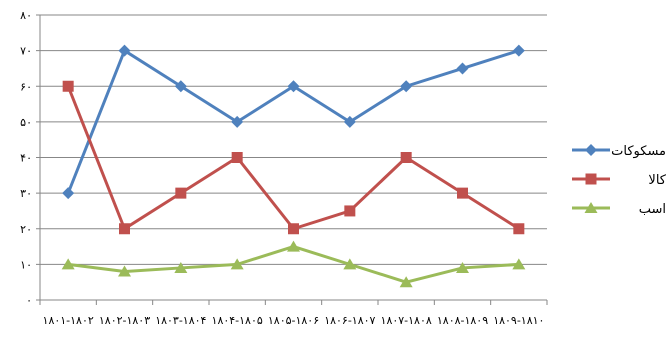  I want to click on y-tick-label: ۵۰, so click(26, 122).